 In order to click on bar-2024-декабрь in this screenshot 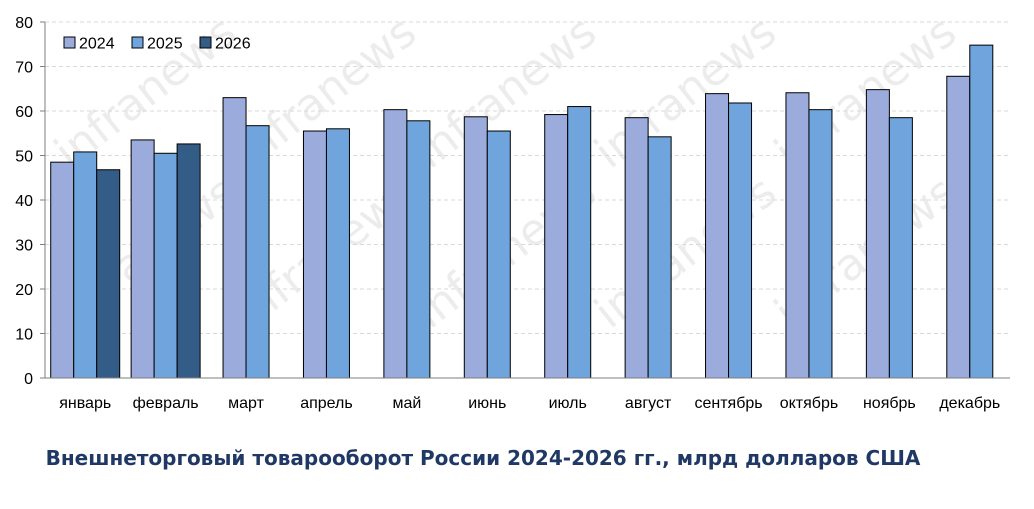, I will do `click(958, 227)`.